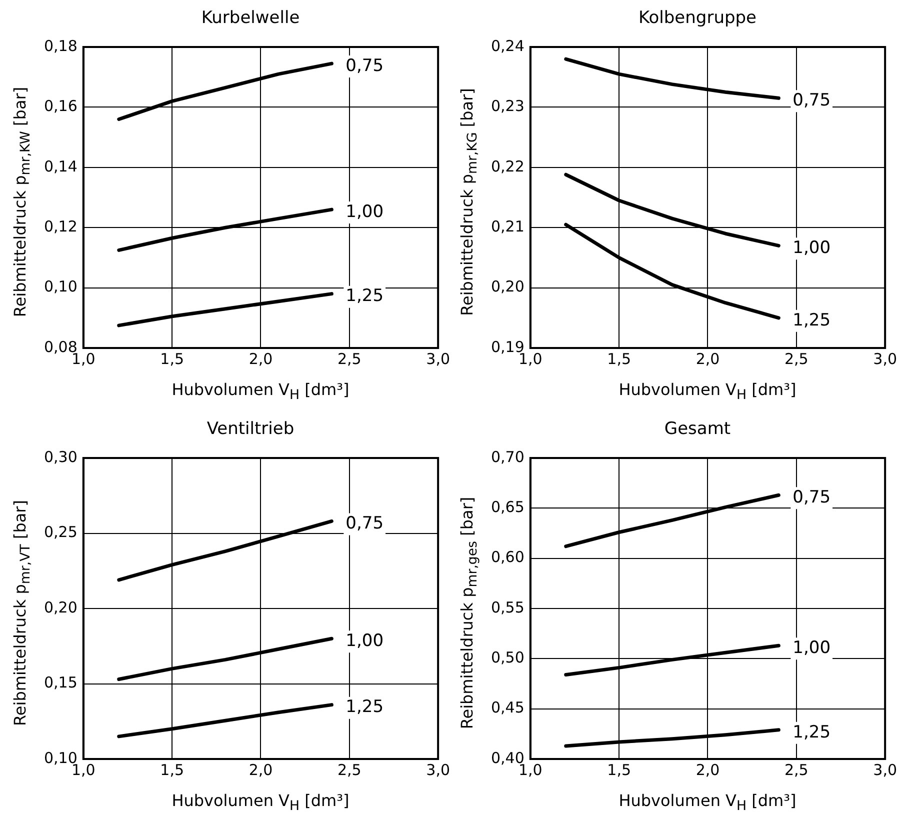  Describe the element at coordinates (61, 287) in the screenshot. I see `y-tick-label: 0,10` at that location.